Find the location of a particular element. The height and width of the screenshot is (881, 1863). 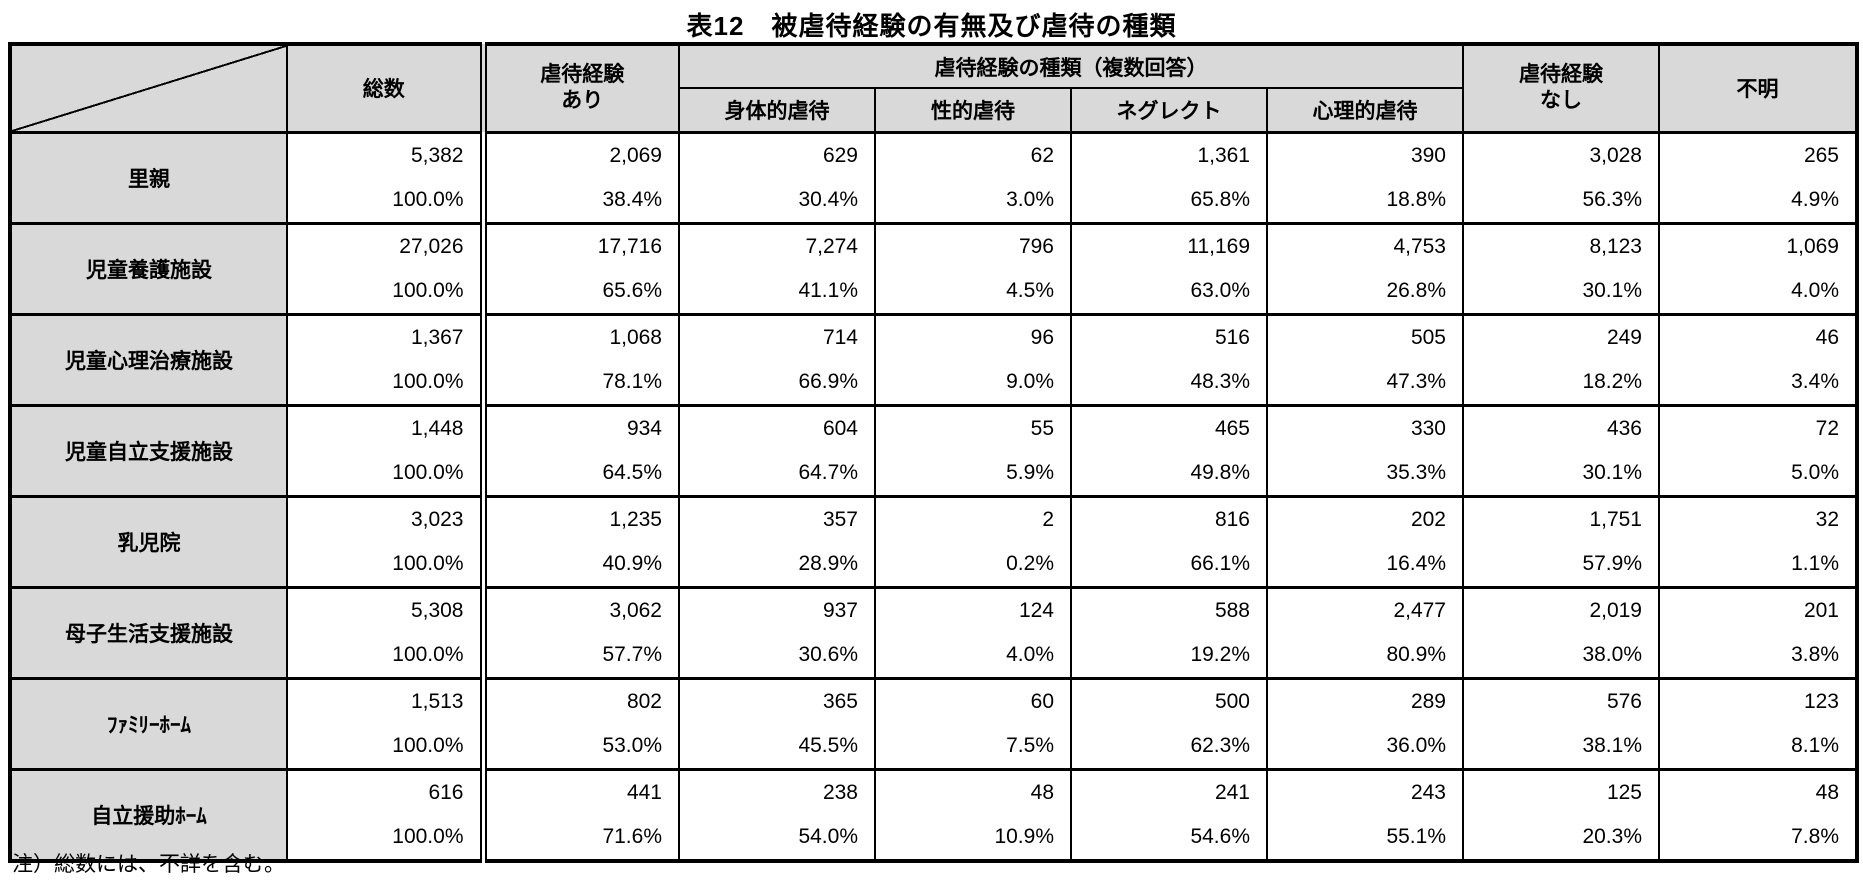

percent-value: 49.8% is located at coordinates (1220, 472).